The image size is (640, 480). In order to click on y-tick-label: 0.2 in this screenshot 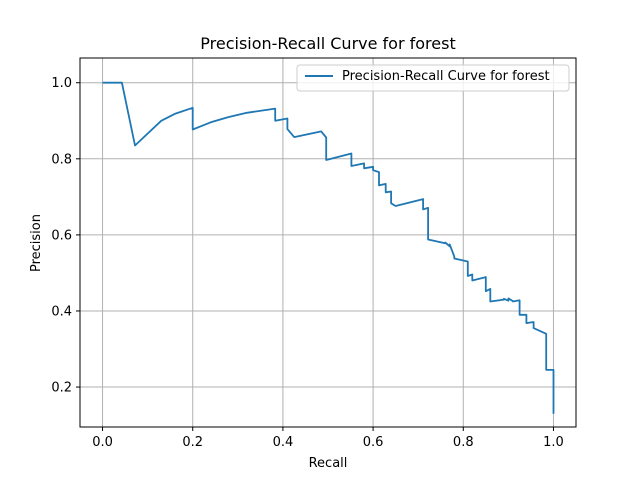, I will do `click(61, 388)`.